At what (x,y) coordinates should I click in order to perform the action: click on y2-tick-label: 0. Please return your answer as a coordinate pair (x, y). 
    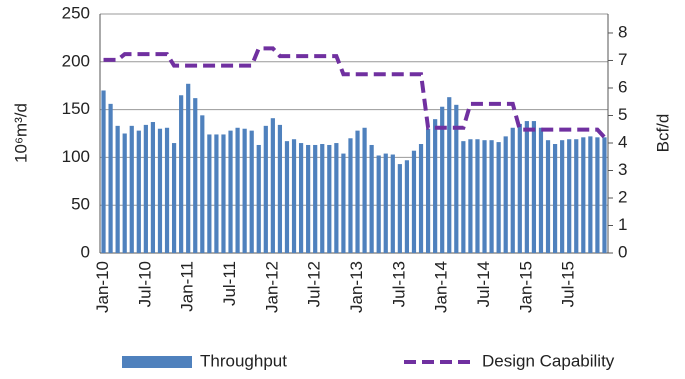
    Looking at the image, I should click on (622, 251).